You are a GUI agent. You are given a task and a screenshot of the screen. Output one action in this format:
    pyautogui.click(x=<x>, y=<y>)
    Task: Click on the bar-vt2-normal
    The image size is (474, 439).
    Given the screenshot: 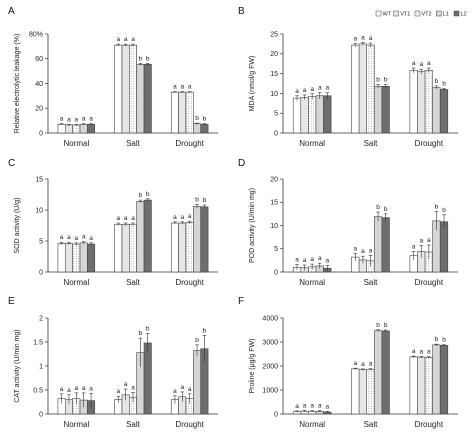 What is the action you would take?
    pyautogui.click(x=76, y=129)
    